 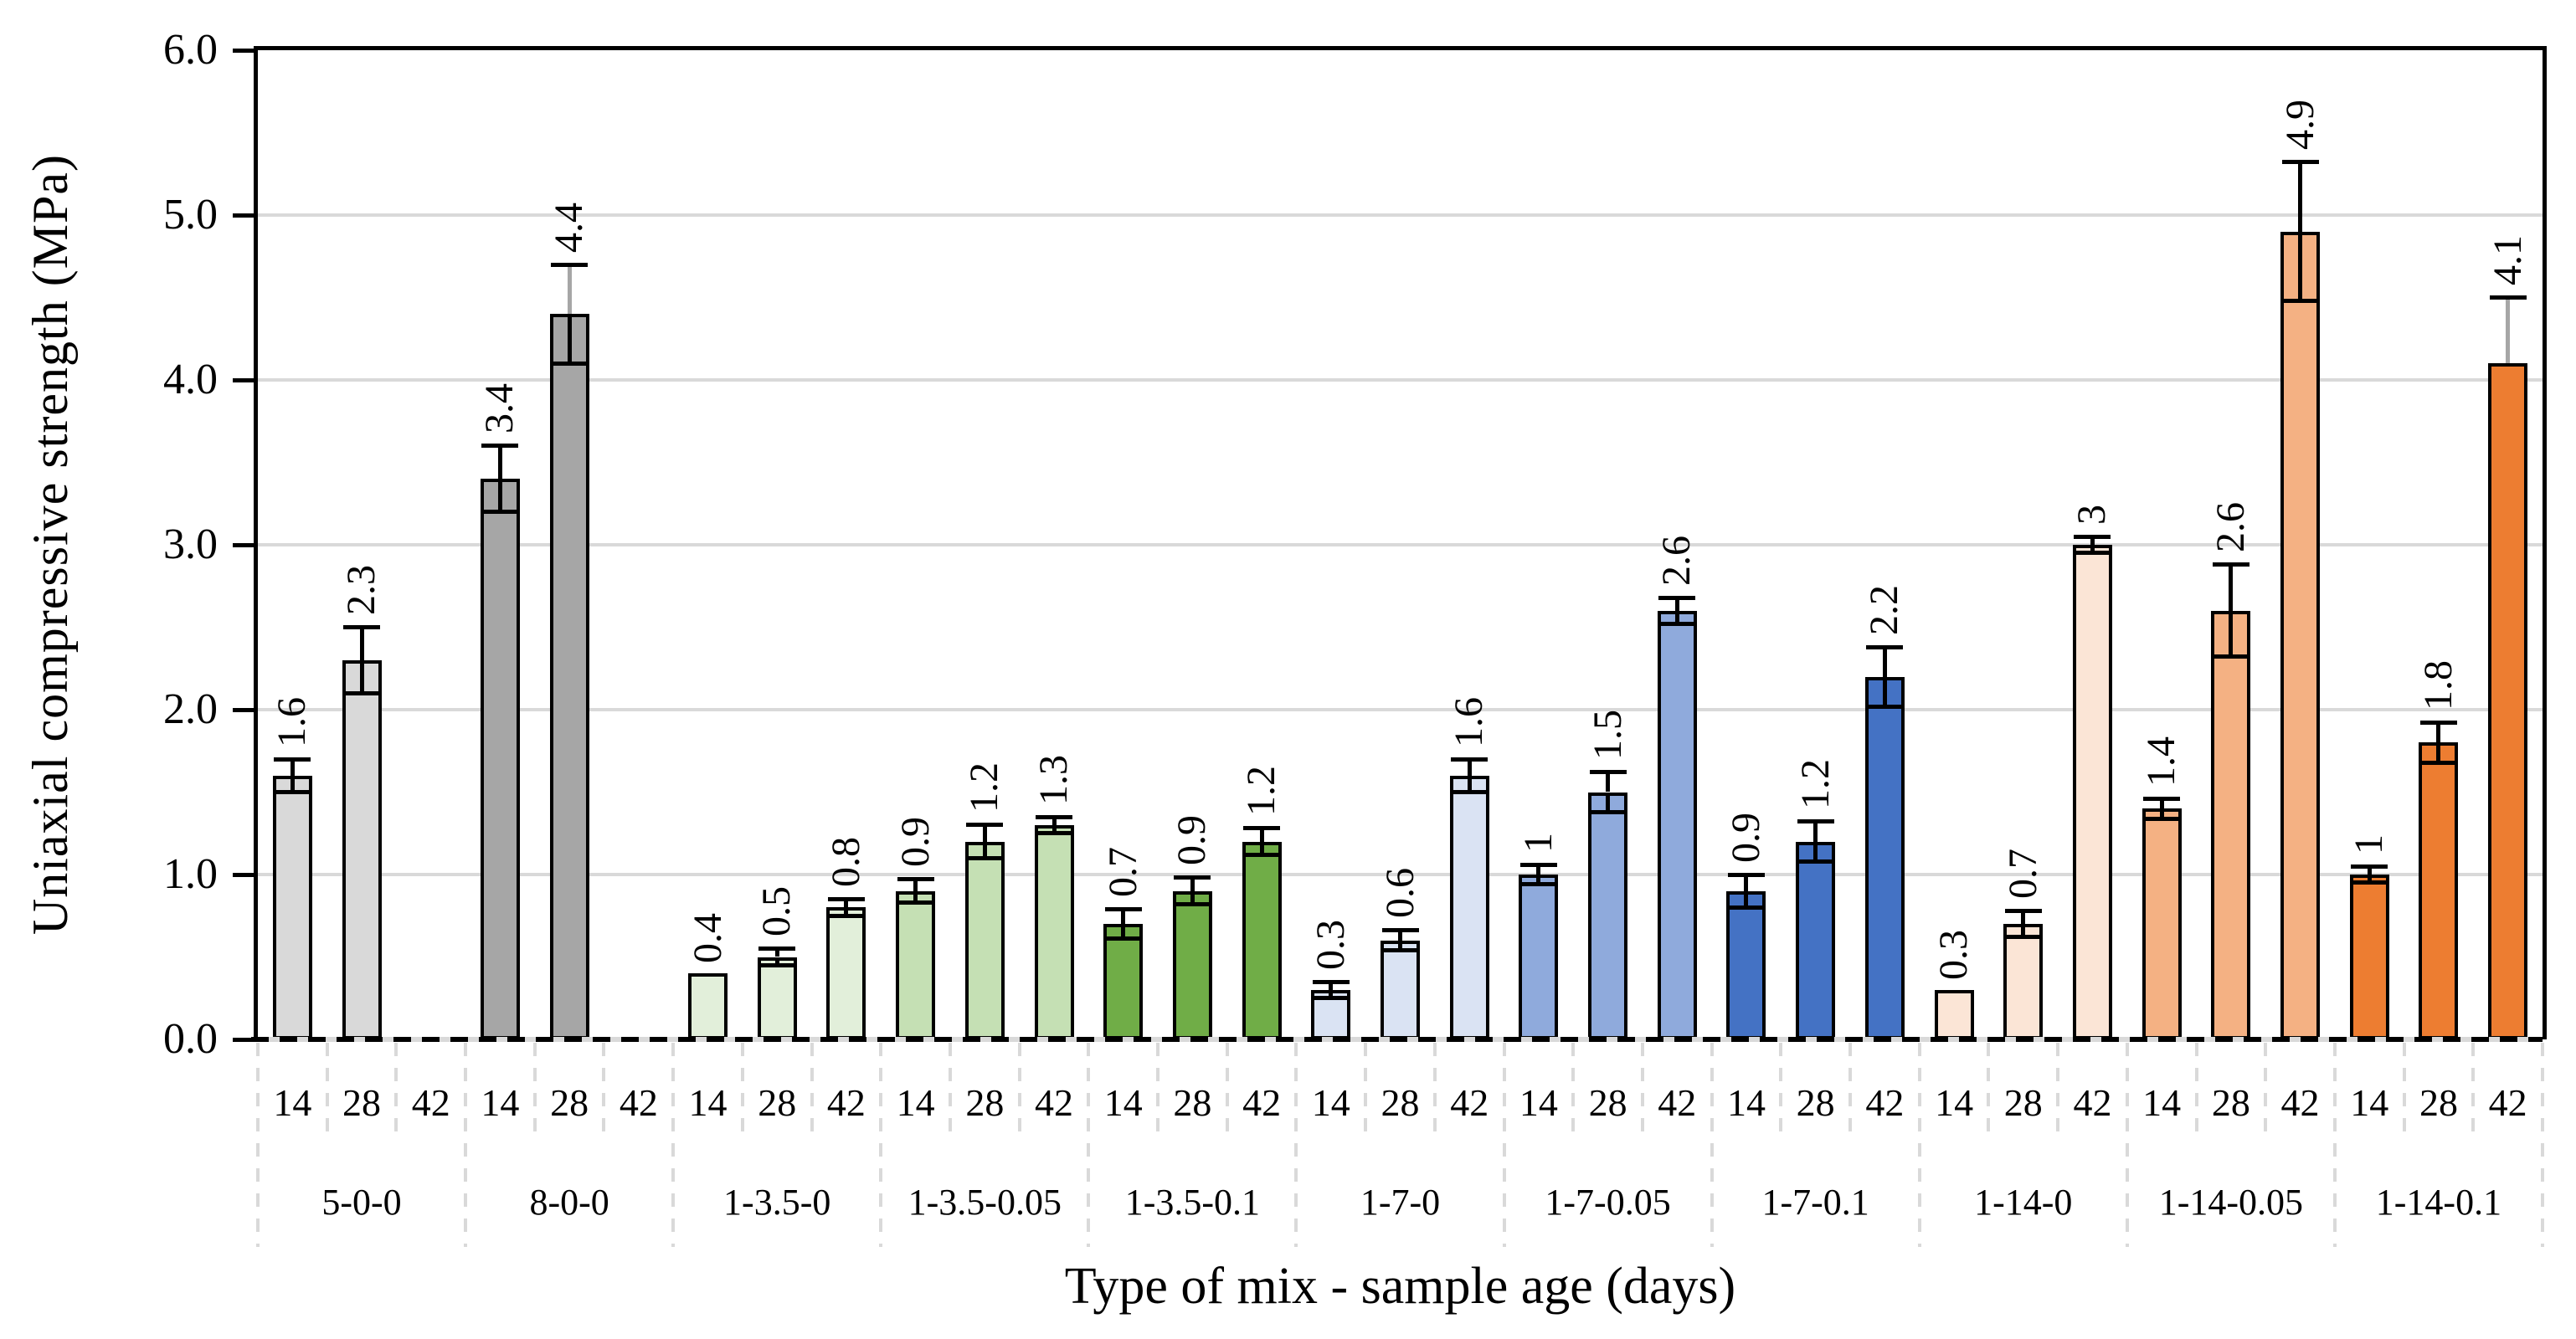 I want to click on bar-value-label: 0.8, so click(x=846, y=862).